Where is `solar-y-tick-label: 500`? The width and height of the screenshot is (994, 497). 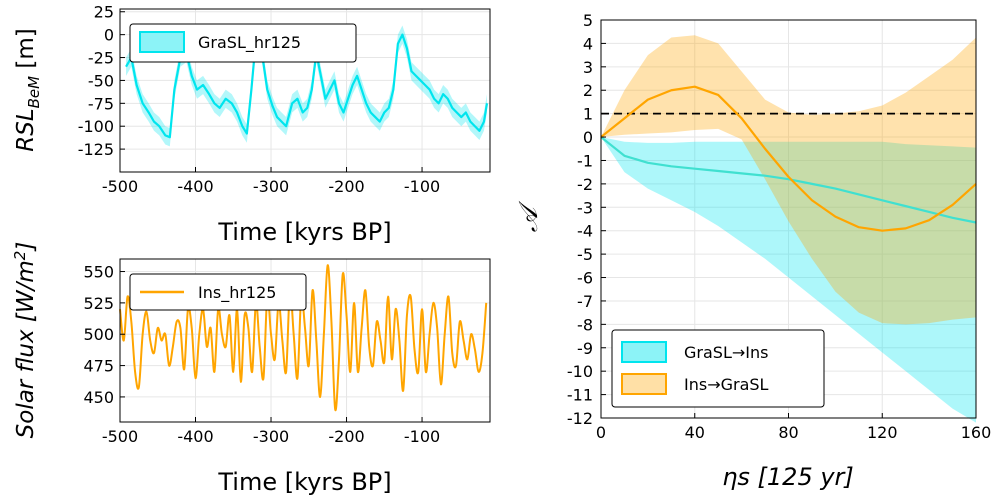
solar-y-tick-label: 500 is located at coordinates (98, 334).